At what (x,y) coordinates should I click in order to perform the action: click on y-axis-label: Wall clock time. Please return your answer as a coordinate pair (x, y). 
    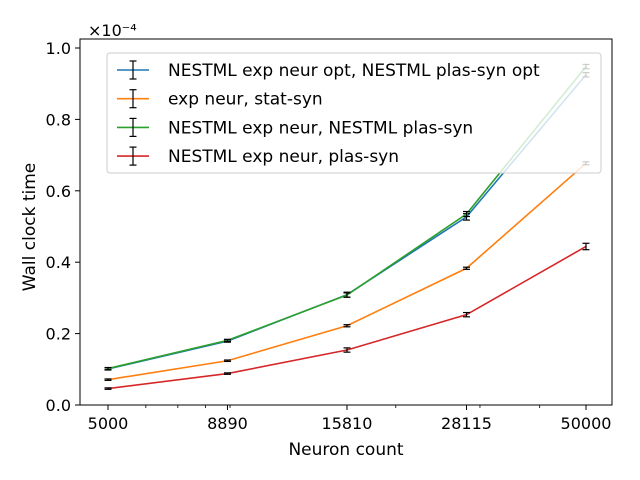
    Looking at the image, I should click on (30, 227).